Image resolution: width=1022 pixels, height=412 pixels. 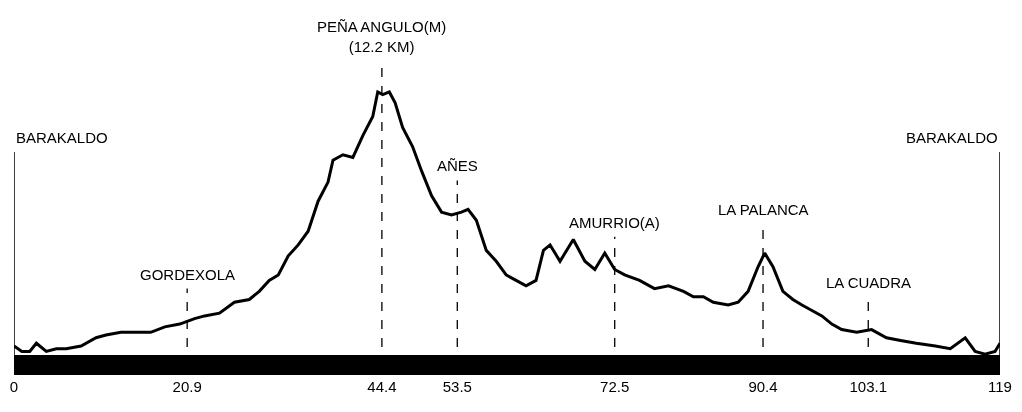 What do you see at coordinates (382, 36) in the screenshot?
I see `ref-line-label: PEÑA ANGULO(M) (12.2 KM)` at bounding box center [382, 36].